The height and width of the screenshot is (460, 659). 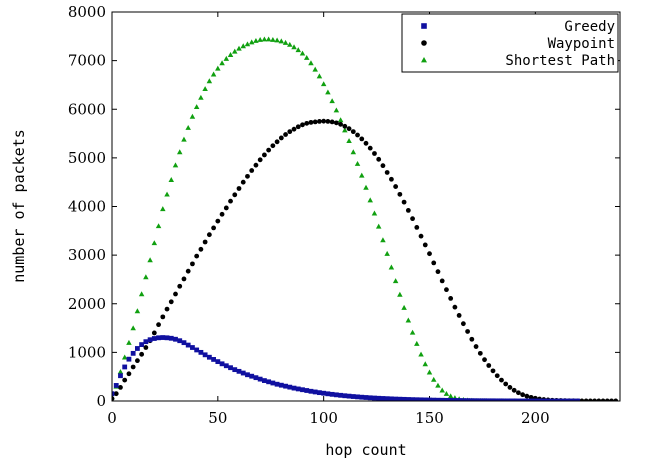 What do you see at coordinates (217, 418) in the screenshot?
I see `x-tick-label: 50` at bounding box center [217, 418].